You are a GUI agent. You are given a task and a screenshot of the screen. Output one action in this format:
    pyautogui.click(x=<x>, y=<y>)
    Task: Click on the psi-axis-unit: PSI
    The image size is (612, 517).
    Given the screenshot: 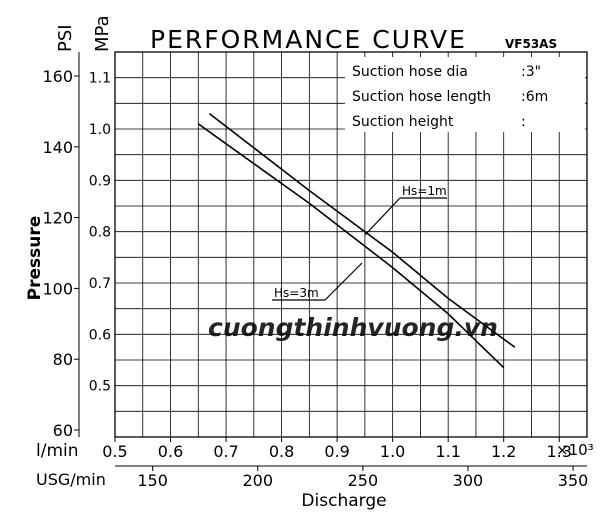 What is the action you would take?
    pyautogui.click(x=65, y=38)
    